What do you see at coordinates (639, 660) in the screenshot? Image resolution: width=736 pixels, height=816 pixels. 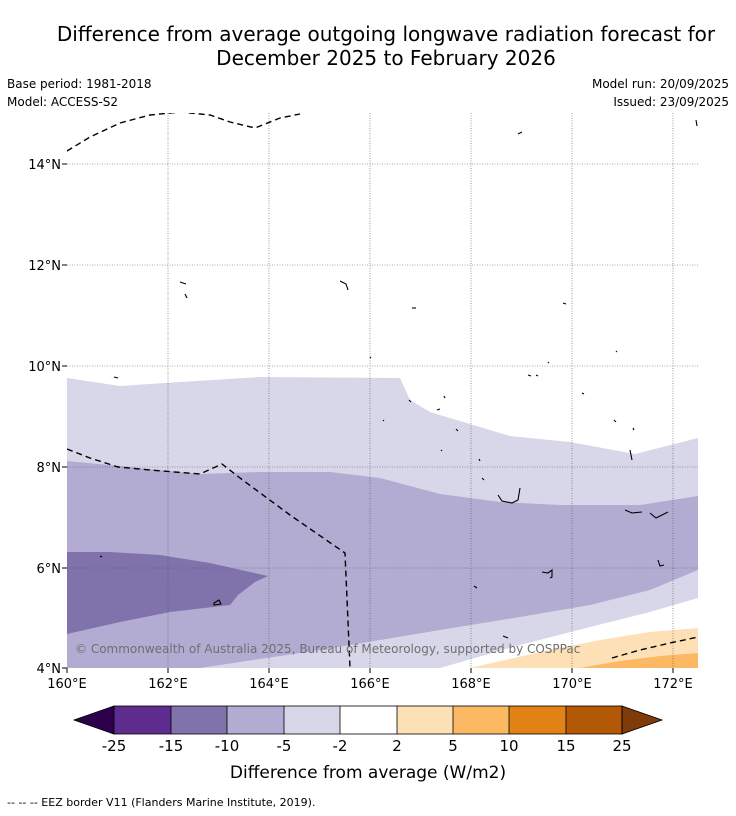 I see `anomaly-region-plus5` at bounding box center [639, 660].